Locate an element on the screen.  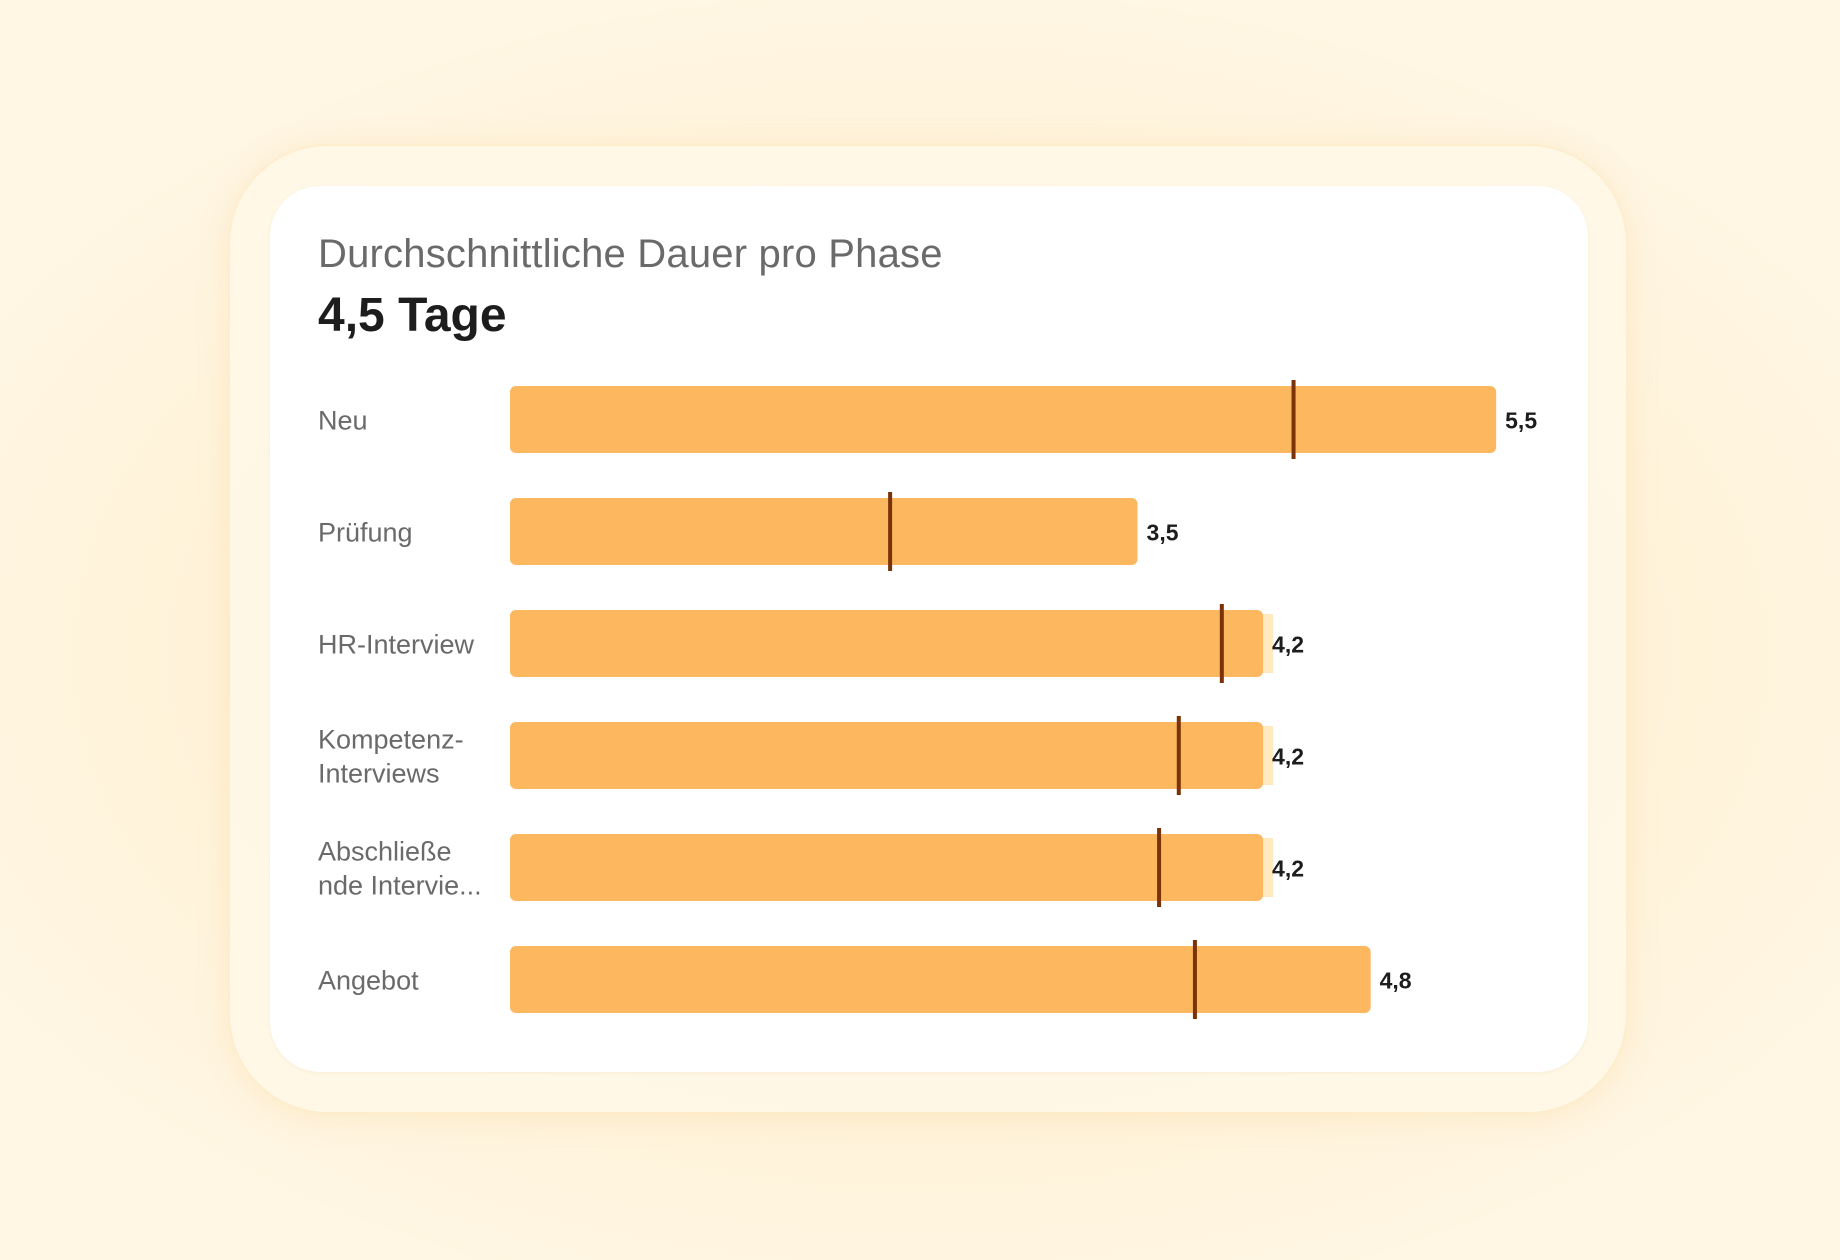
data-label: 5,5 is located at coordinates (1521, 421).